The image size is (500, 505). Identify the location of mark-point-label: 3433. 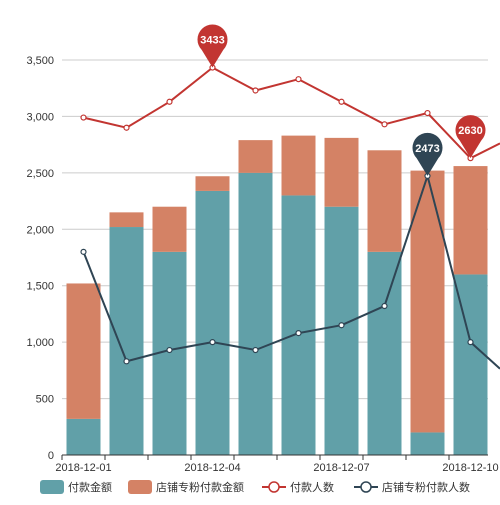
(212, 41).